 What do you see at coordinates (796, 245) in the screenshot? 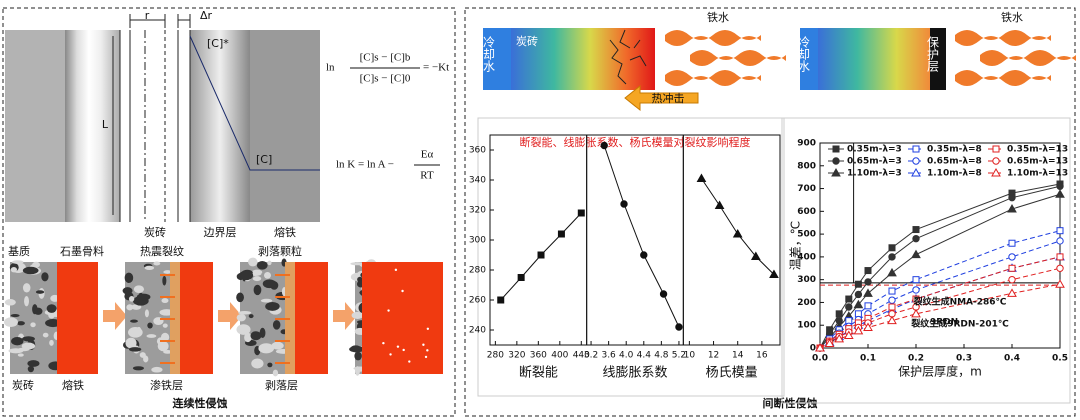
I see `y-axis-label: 温差，℃` at bounding box center [796, 245].